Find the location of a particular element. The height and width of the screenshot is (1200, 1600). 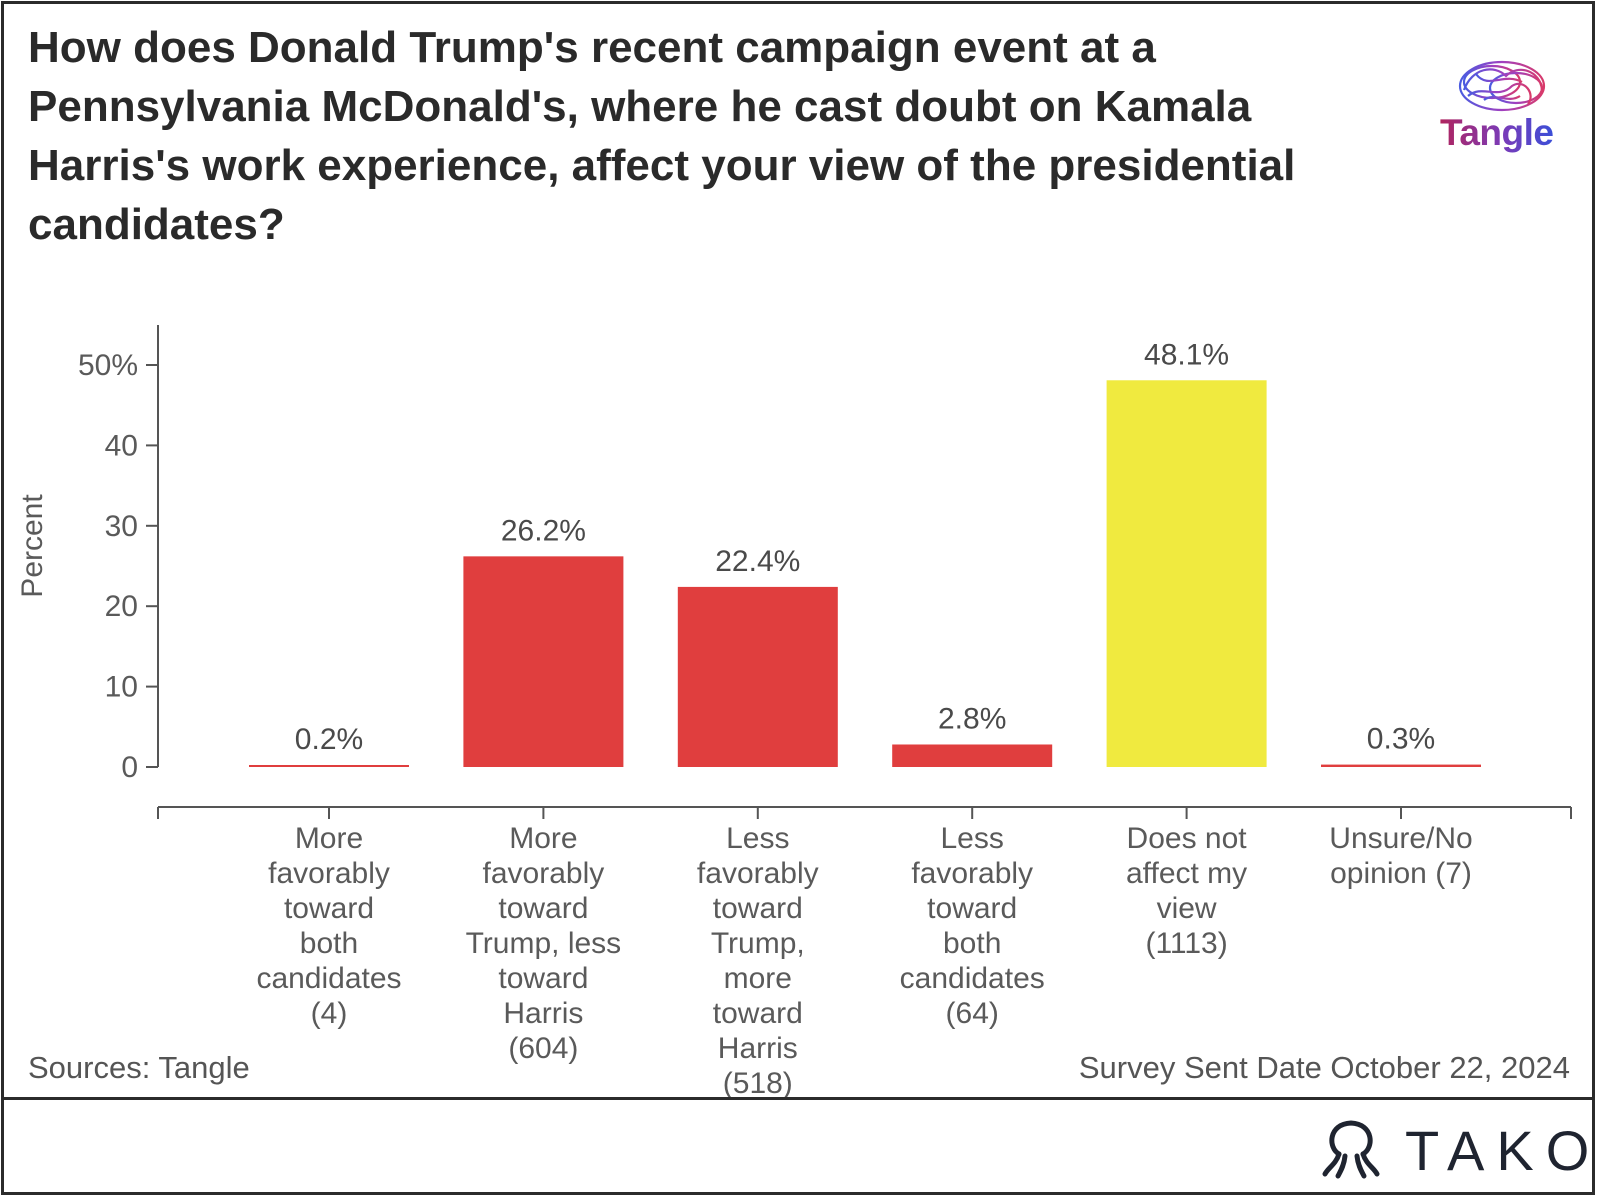

tako-logo-text: TAKO is located at coordinates (1502, 1150).